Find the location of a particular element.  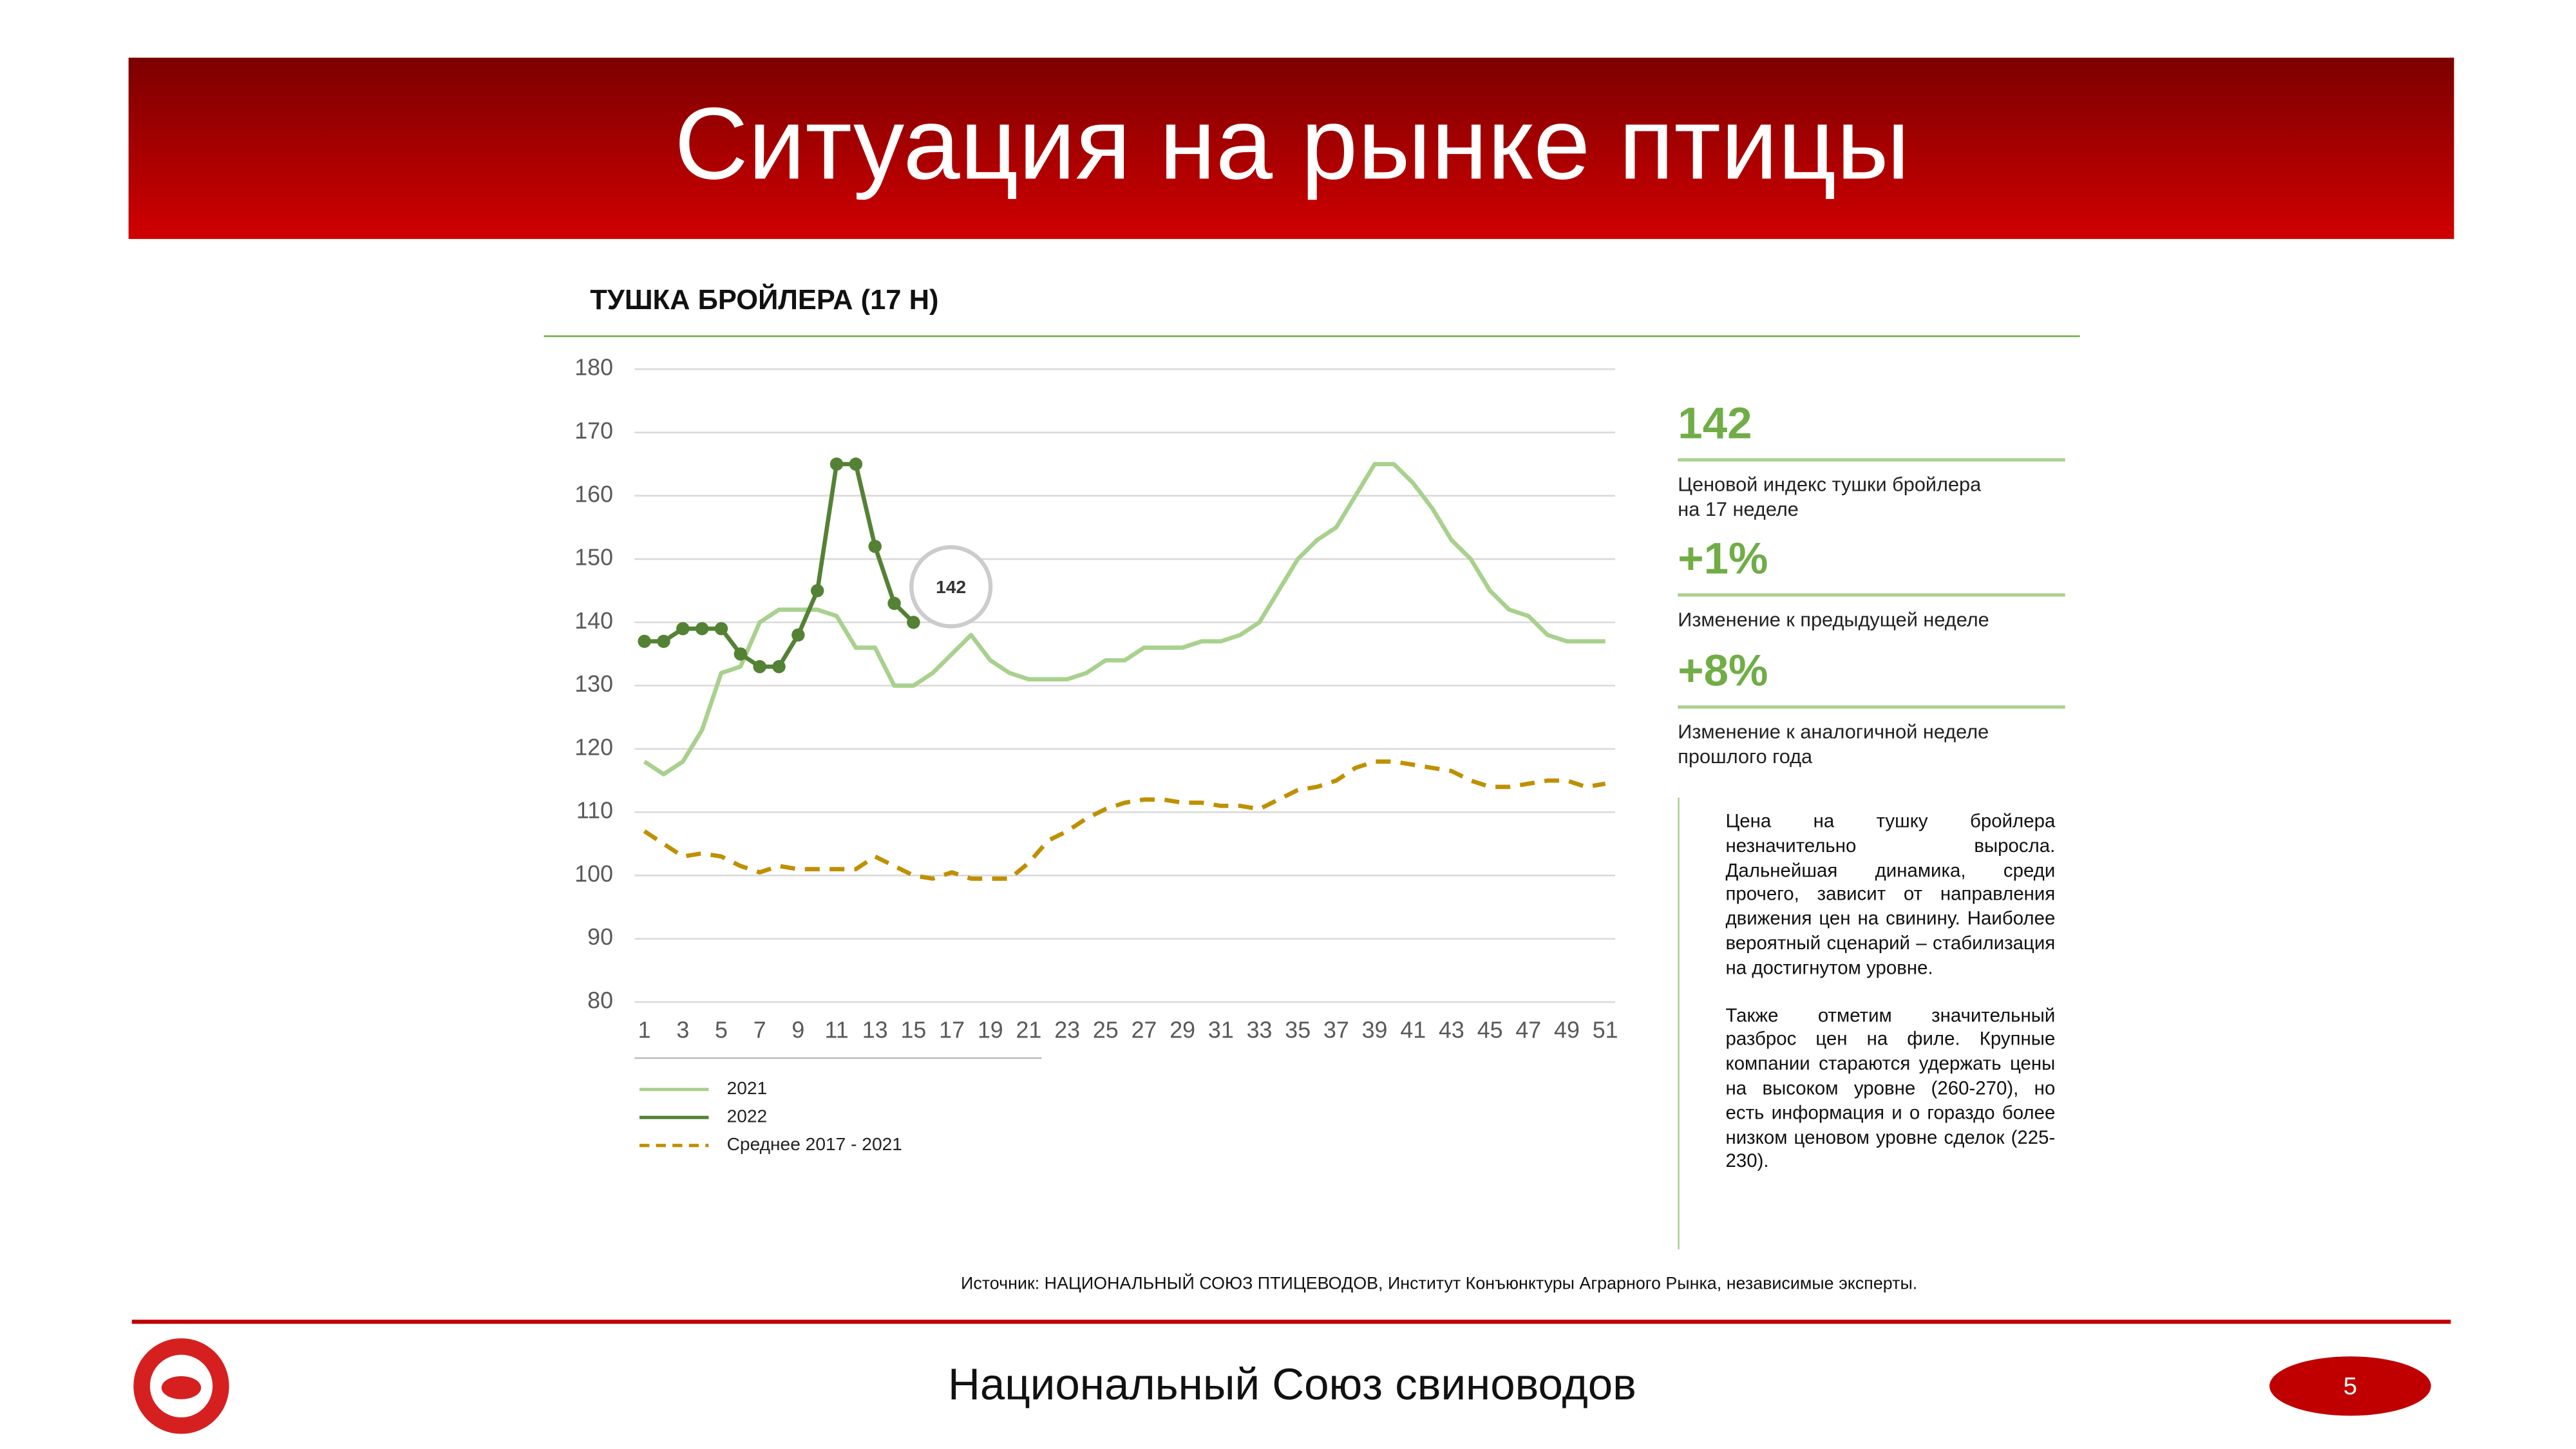

y-tick-label: 130 is located at coordinates (593, 684).